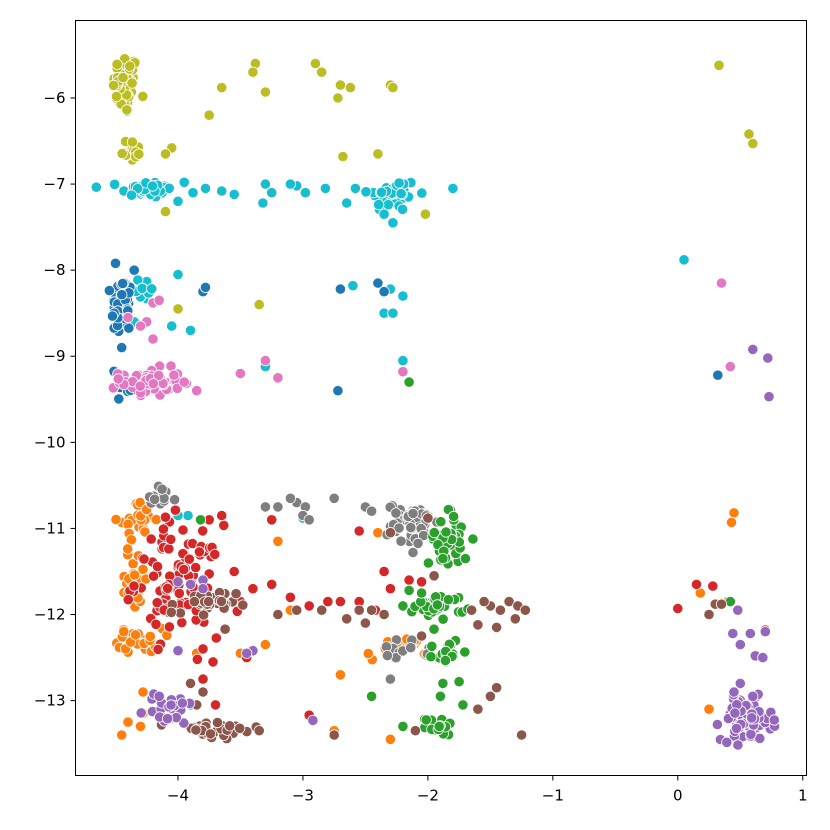 Image resolution: width=830 pixels, height=830 pixels. What do you see at coordinates (303, 796) in the screenshot?
I see `x-tick-label: −3` at bounding box center [303, 796].